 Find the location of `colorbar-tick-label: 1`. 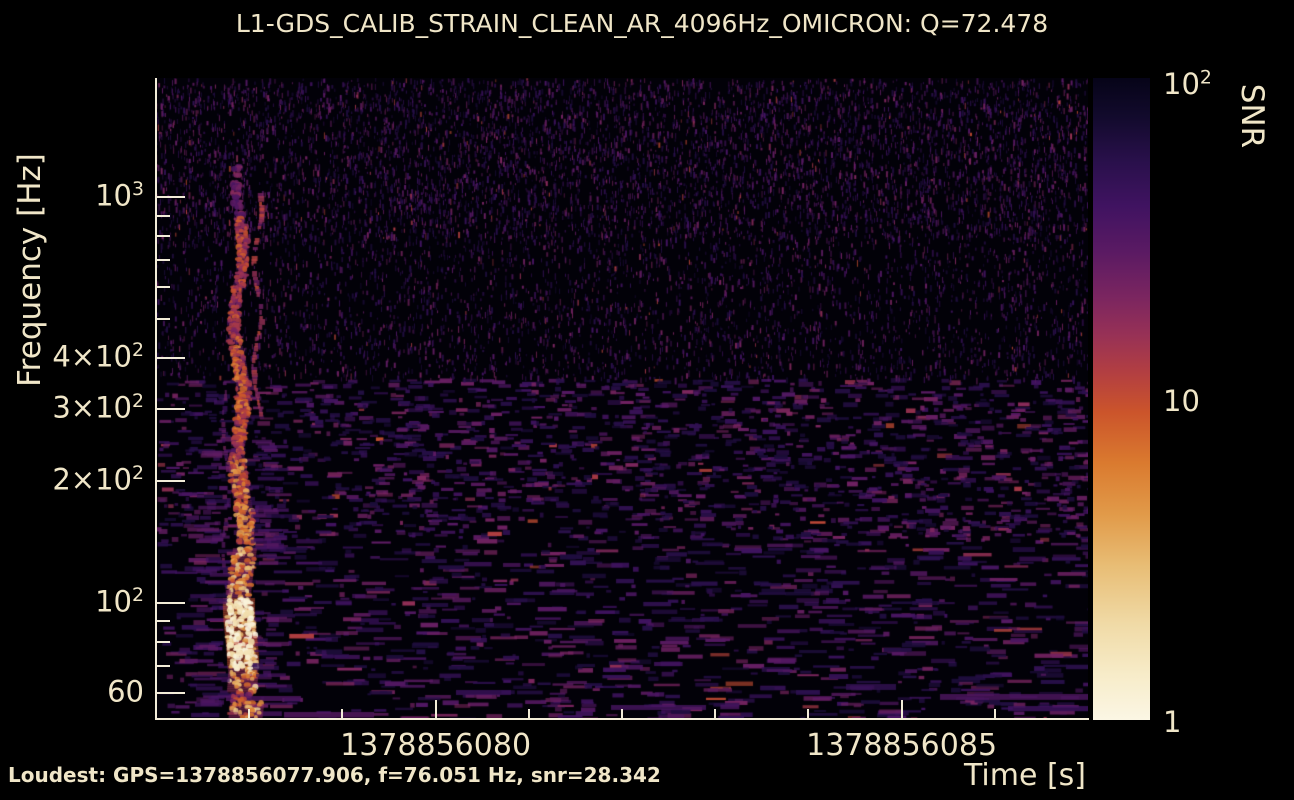

colorbar-tick-label: 1 is located at coordinates (1172, 722).